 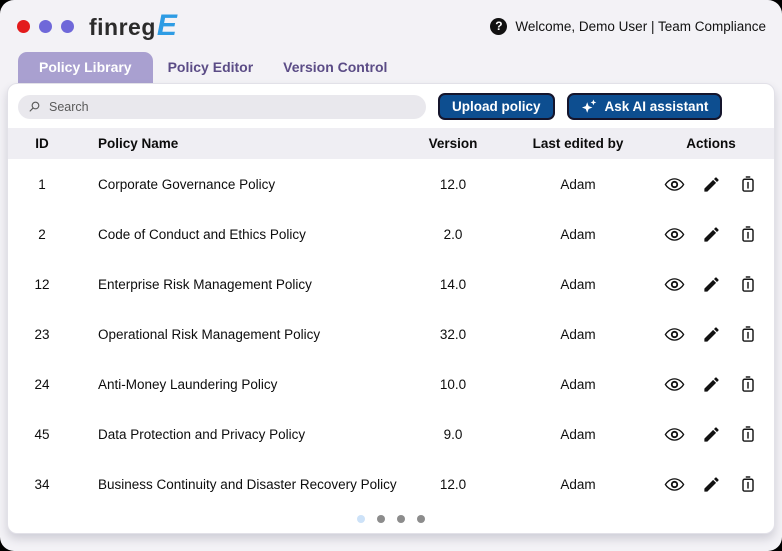 I want to click on header-id: ID, so click(x=42, y=143).